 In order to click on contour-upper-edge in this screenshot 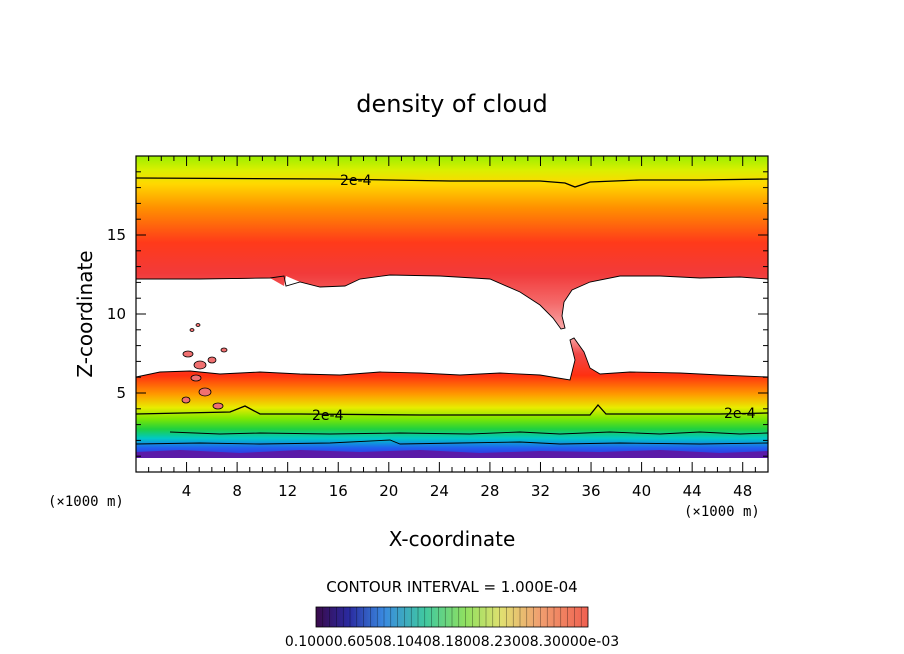, I will do `click(452, 302)`.